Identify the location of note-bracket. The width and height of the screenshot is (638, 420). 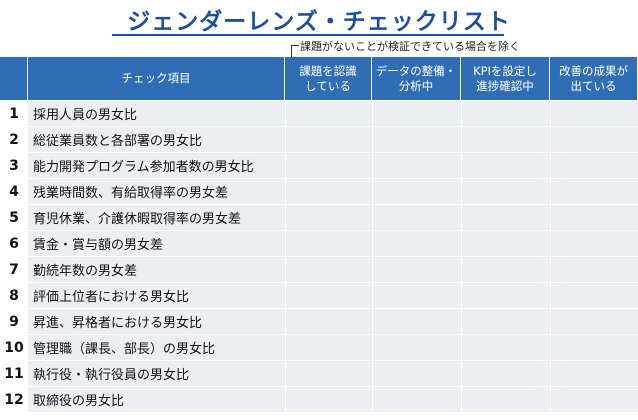
(295, 51).